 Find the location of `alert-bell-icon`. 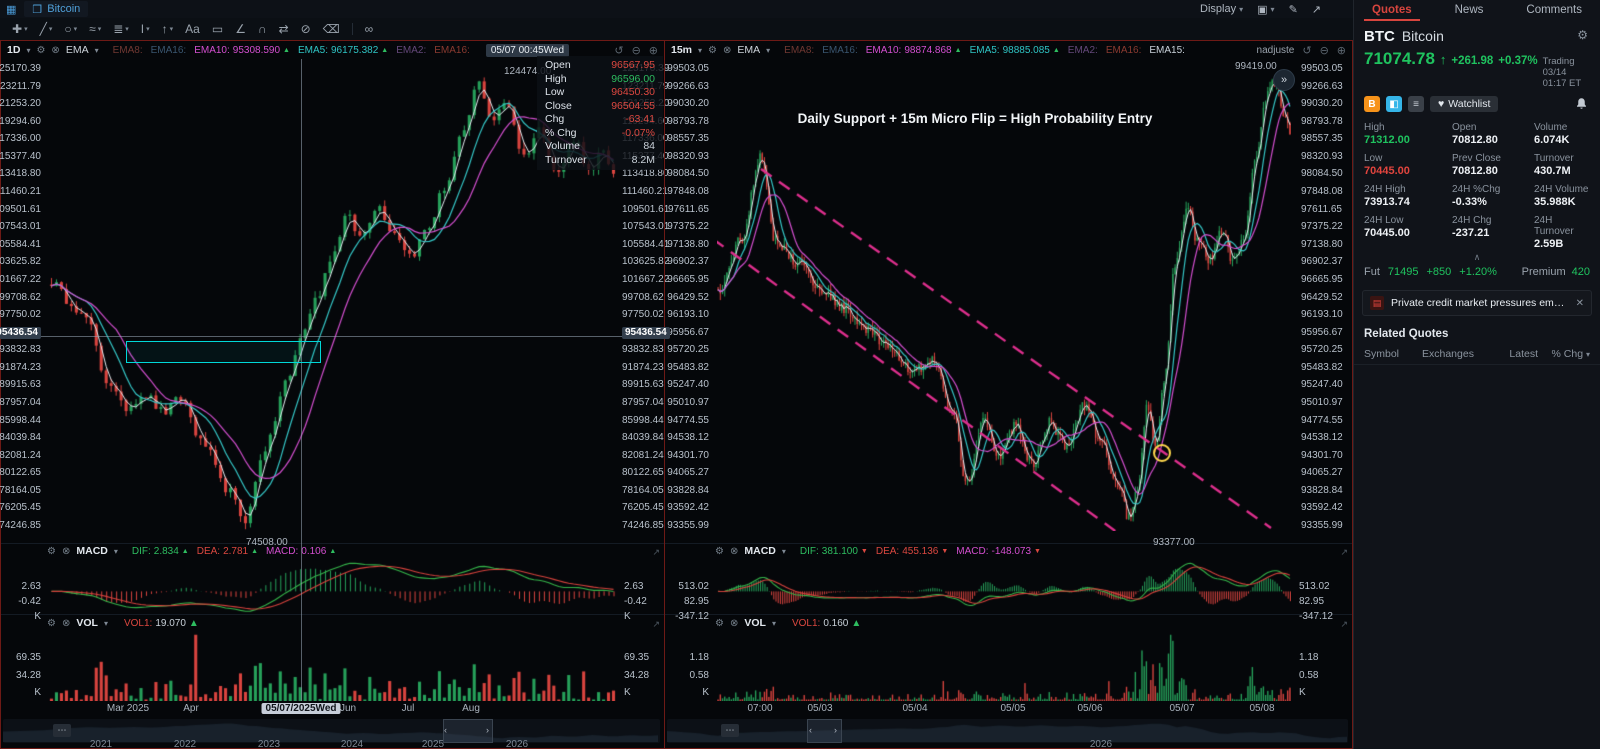

alert-bell-icon is located at coordinates (1581, 105).